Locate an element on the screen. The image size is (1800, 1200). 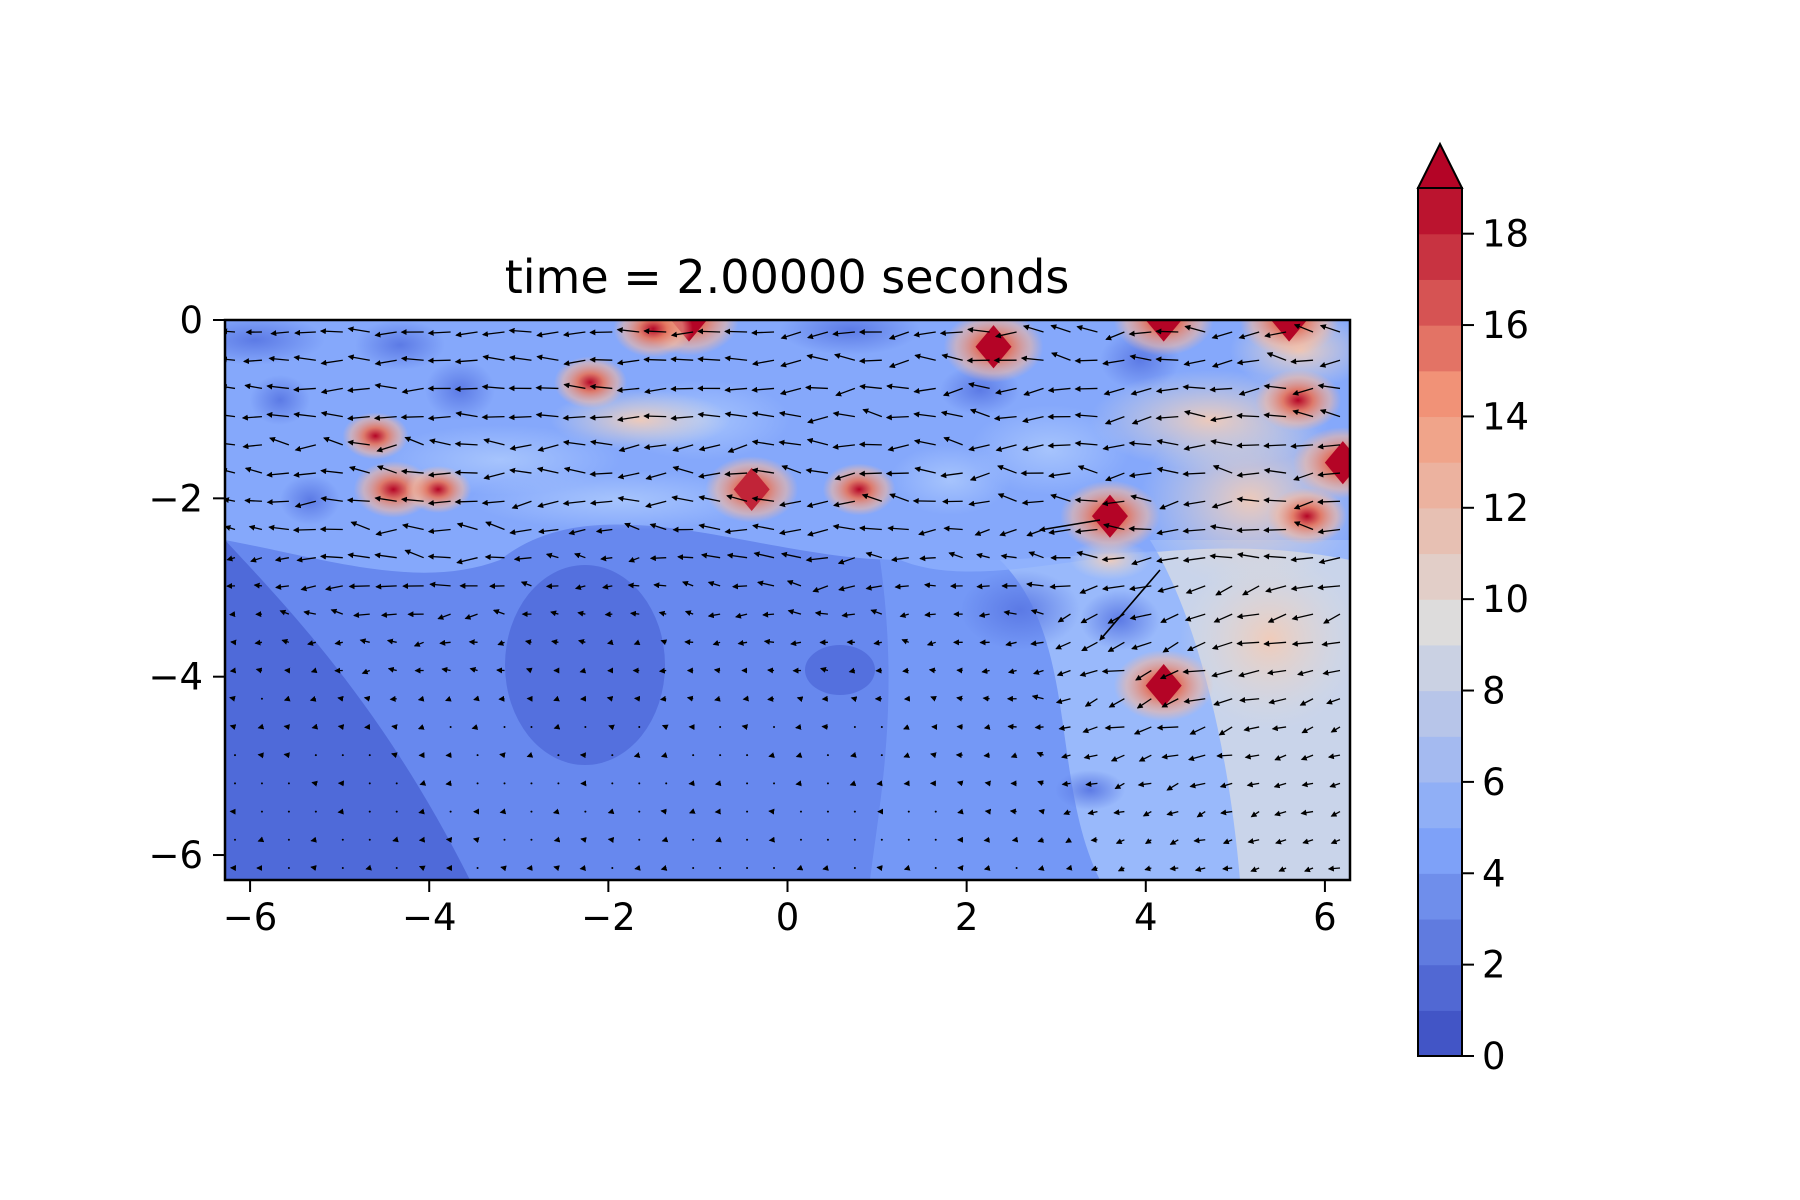
colorbar-tick-label: 12 is located at coordinates (1505, 508).